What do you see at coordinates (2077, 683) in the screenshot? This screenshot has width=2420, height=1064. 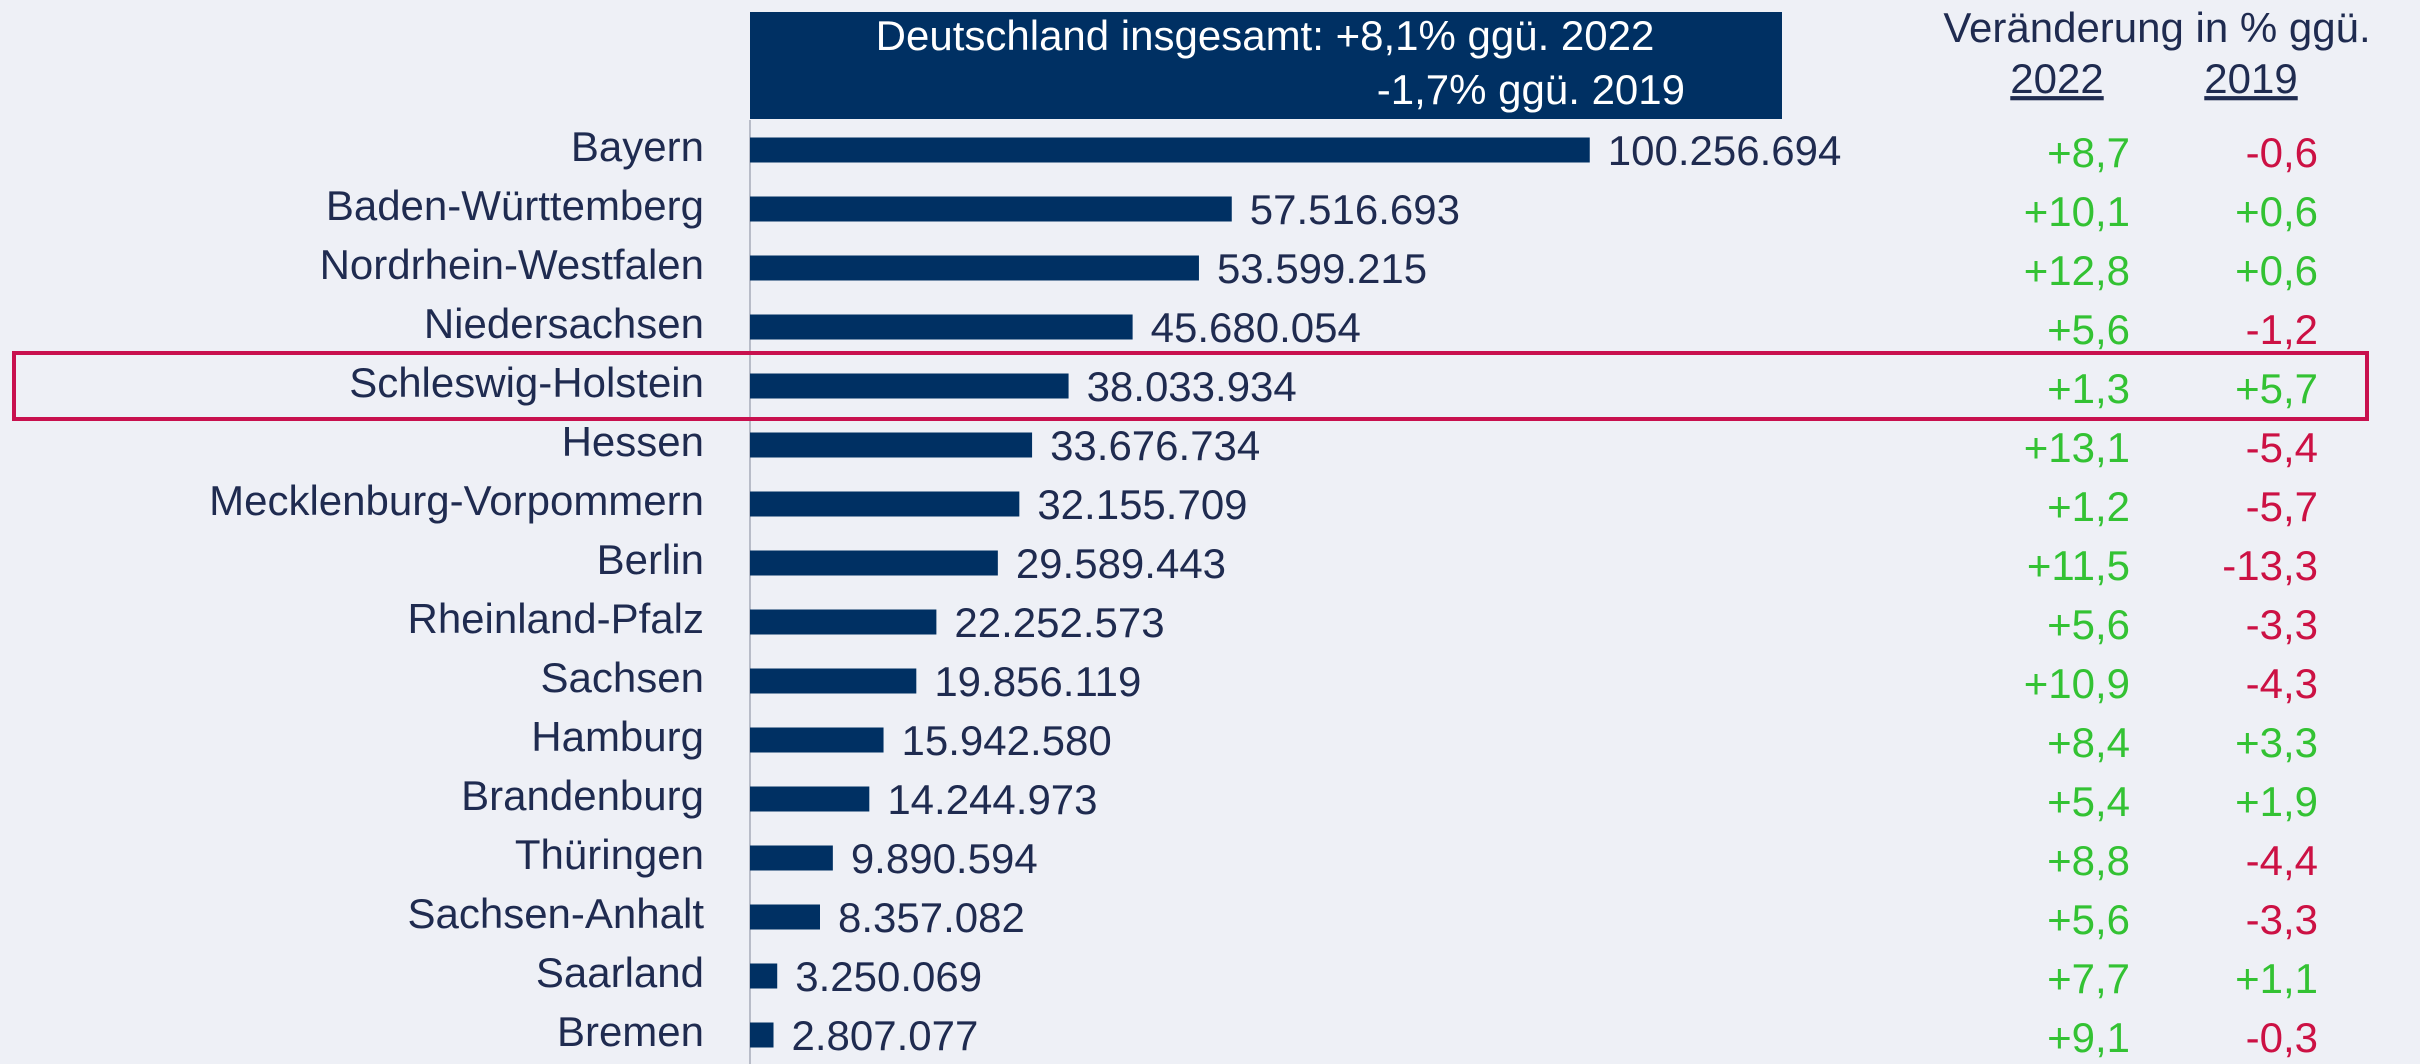 I see `change-value: +10,9` at bounding box center [2077, 683].